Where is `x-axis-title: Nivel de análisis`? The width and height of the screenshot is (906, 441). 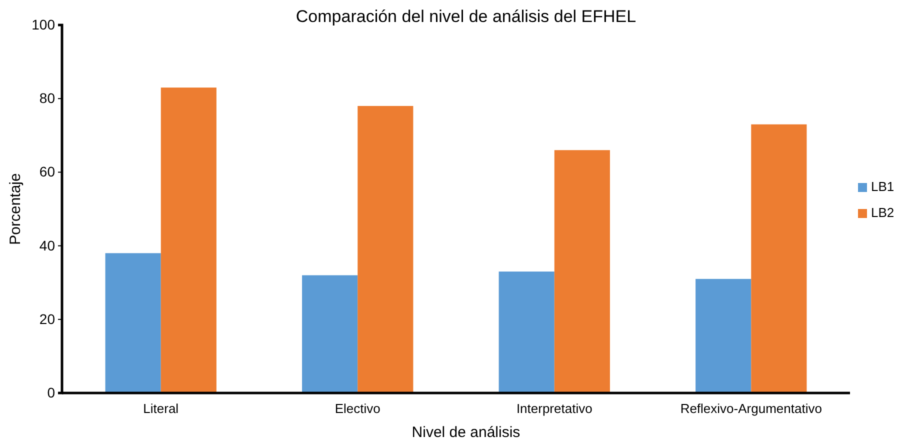
x-axis-title: Nivel de análisis is located at coordinates (466, 432).